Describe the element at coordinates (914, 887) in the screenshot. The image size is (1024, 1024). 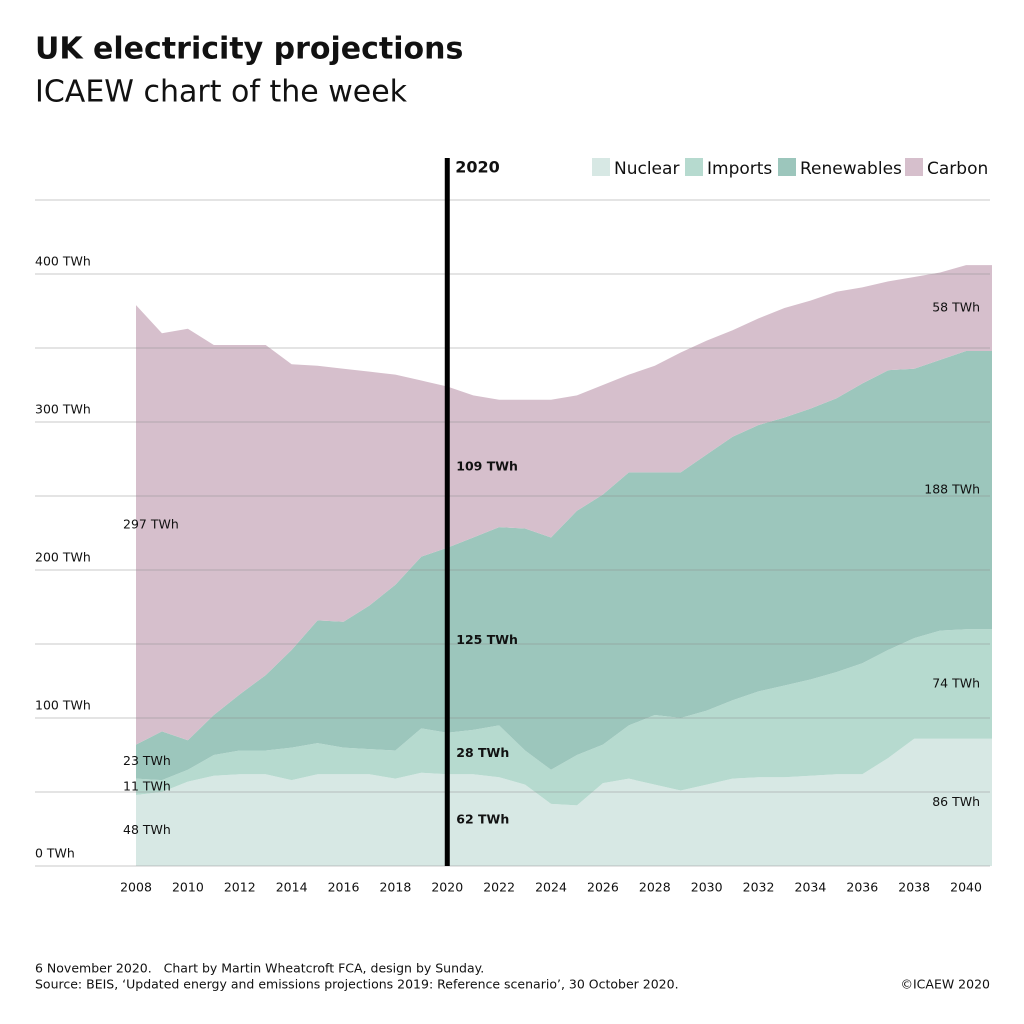
I see `x-tick-label: 2038` at that location.